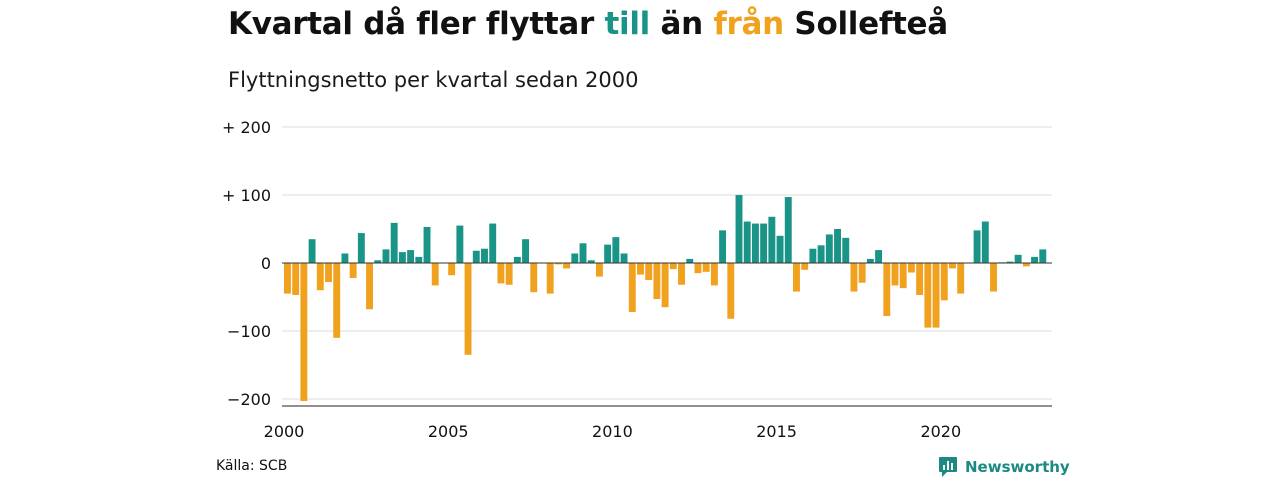 This screenshot has height=480, width=1280. I want to click on title-word-fran: från, so click(748, 24).